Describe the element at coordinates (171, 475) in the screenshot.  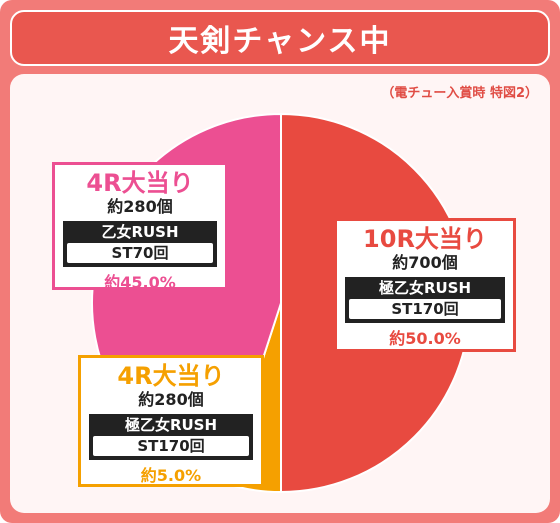
I see `slice-percent-label: 約5.0%` at that location.